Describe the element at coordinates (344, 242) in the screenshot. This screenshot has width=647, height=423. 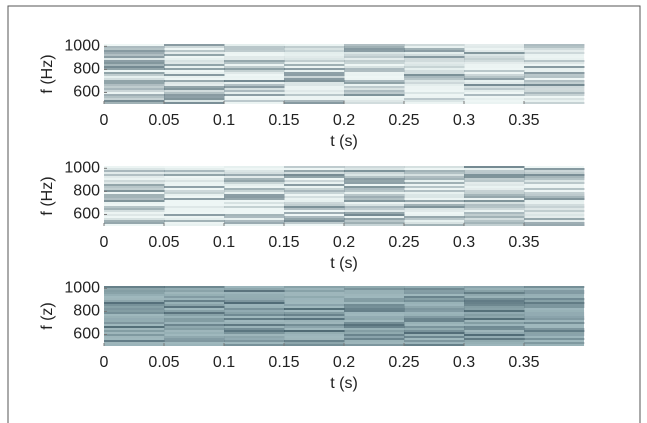
I see `x-tick-label: 0.2` at that location.